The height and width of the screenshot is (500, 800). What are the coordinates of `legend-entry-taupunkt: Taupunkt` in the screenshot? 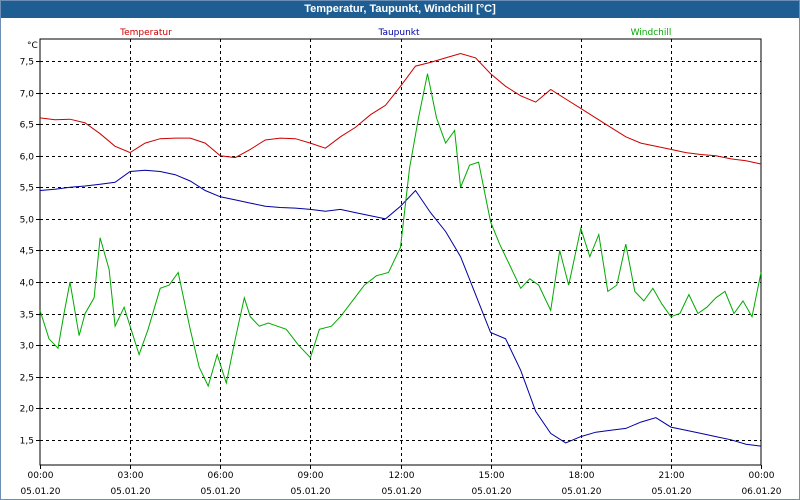 It's located at (398, 33).